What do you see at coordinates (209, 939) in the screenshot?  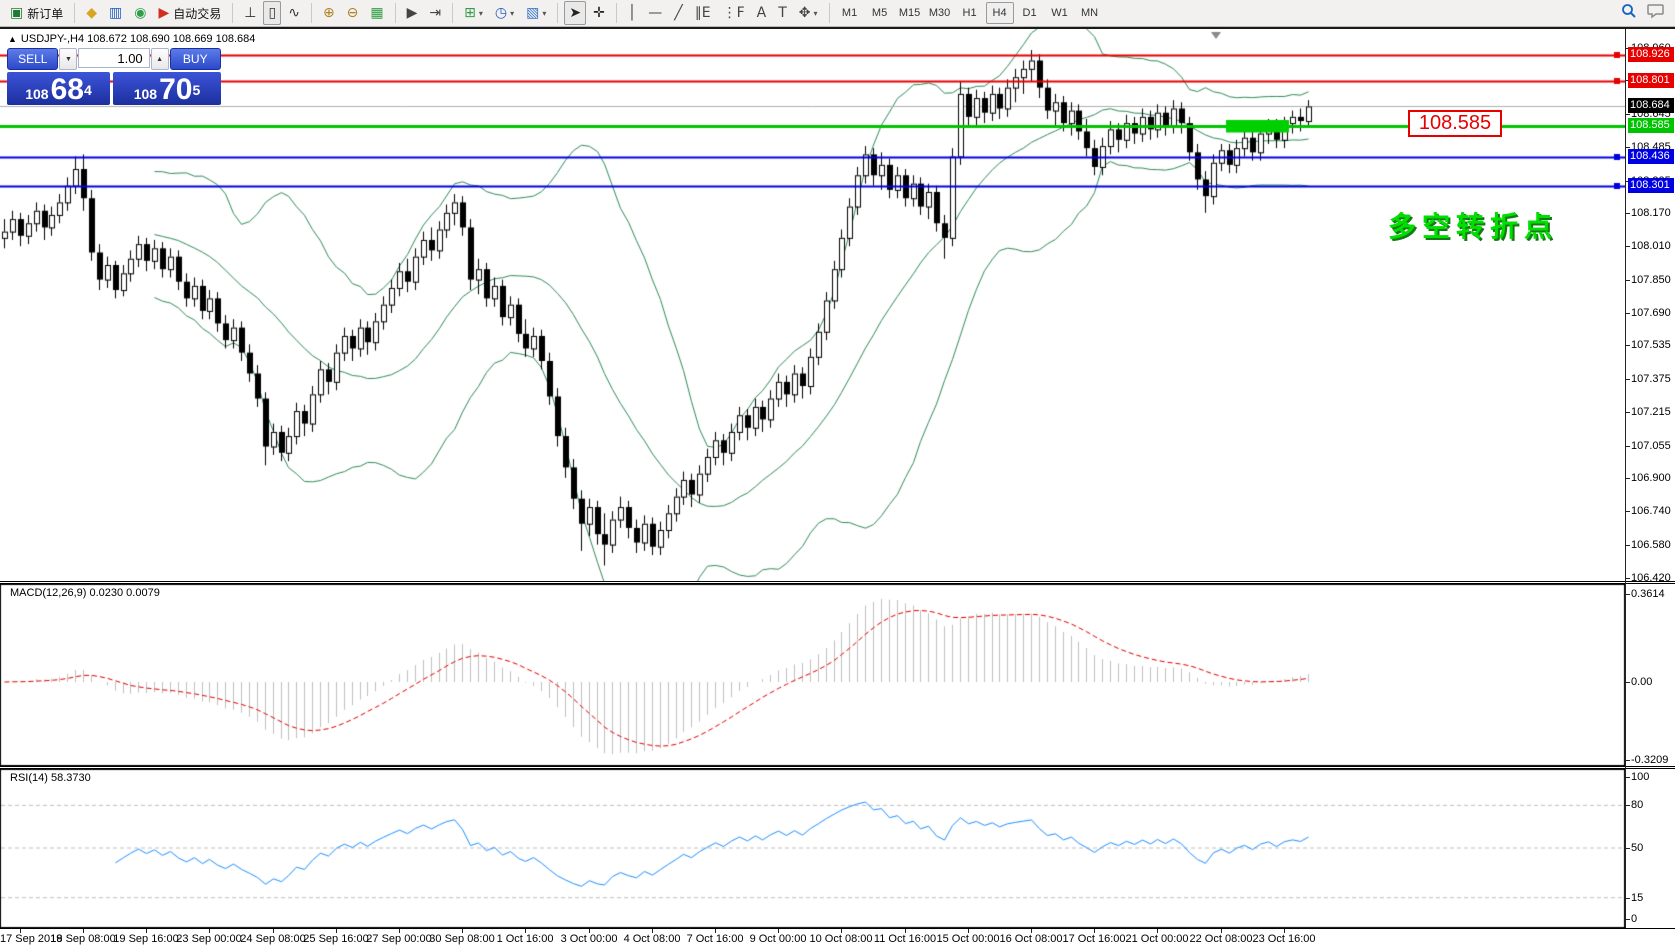 I see `time-label: 23 Sep 00:00` at bounding box center [209, 939].